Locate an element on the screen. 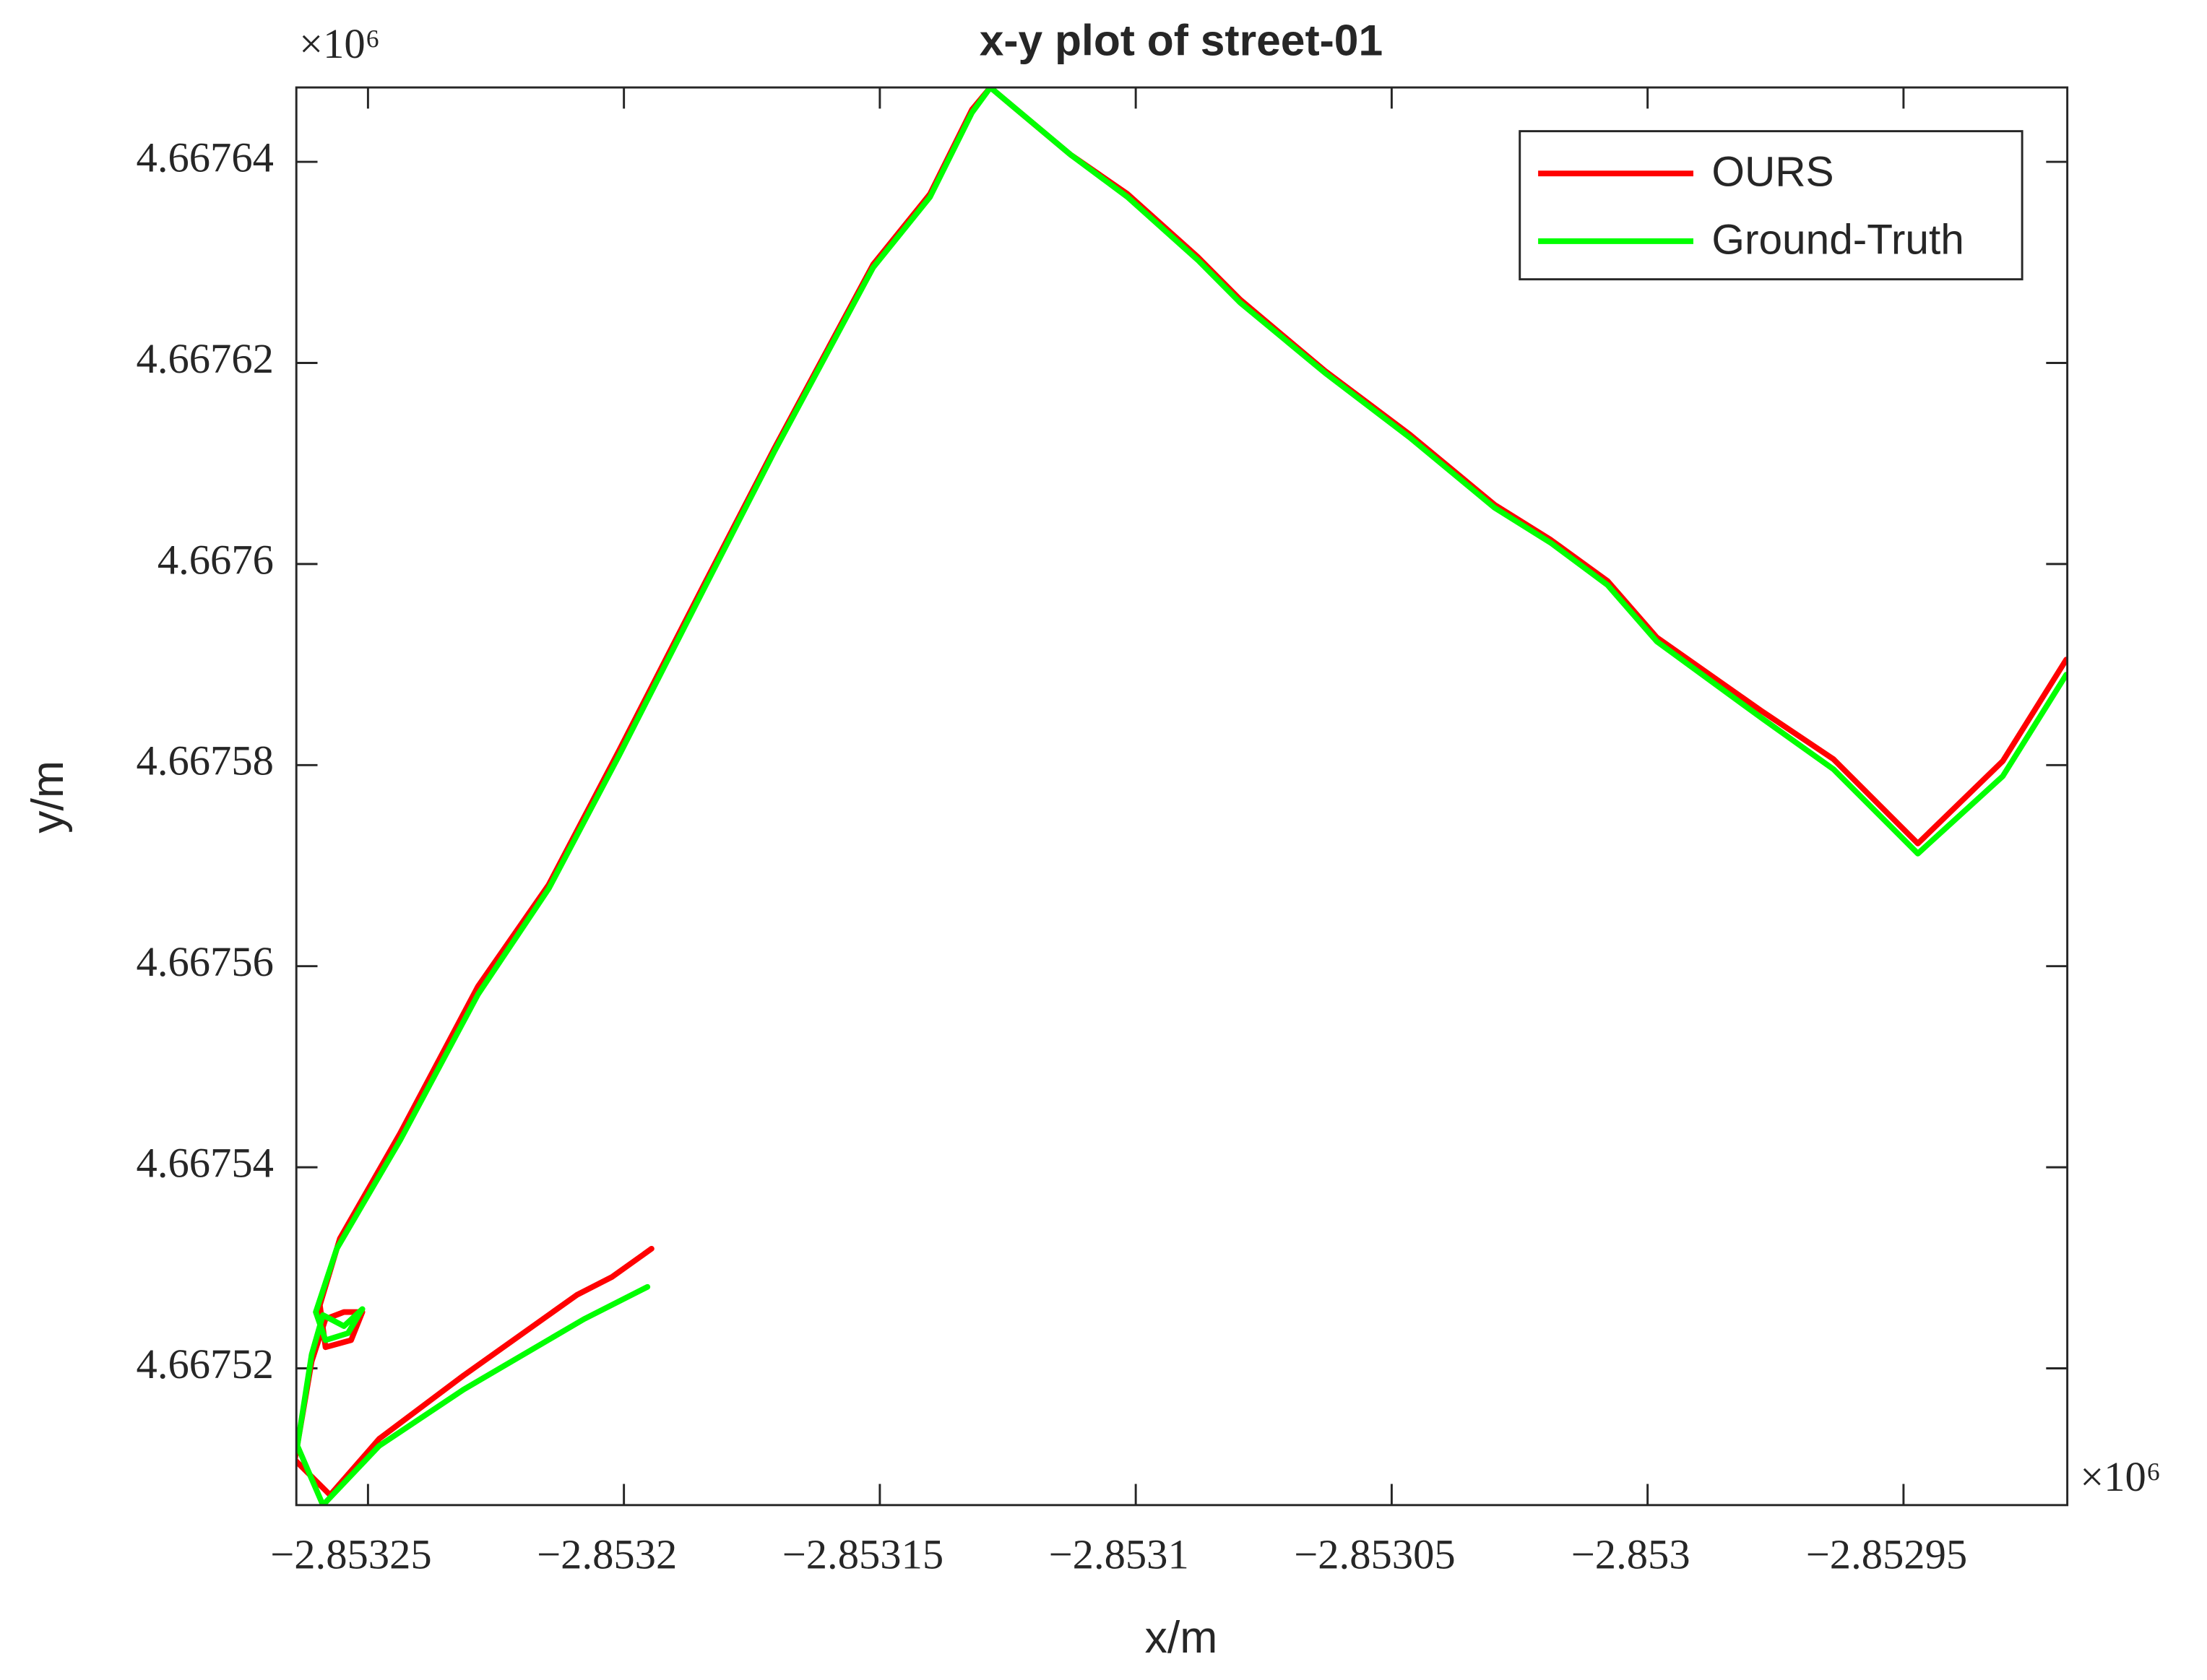  y-tick-label: 4.66762 is located at coordinates (205, 358).